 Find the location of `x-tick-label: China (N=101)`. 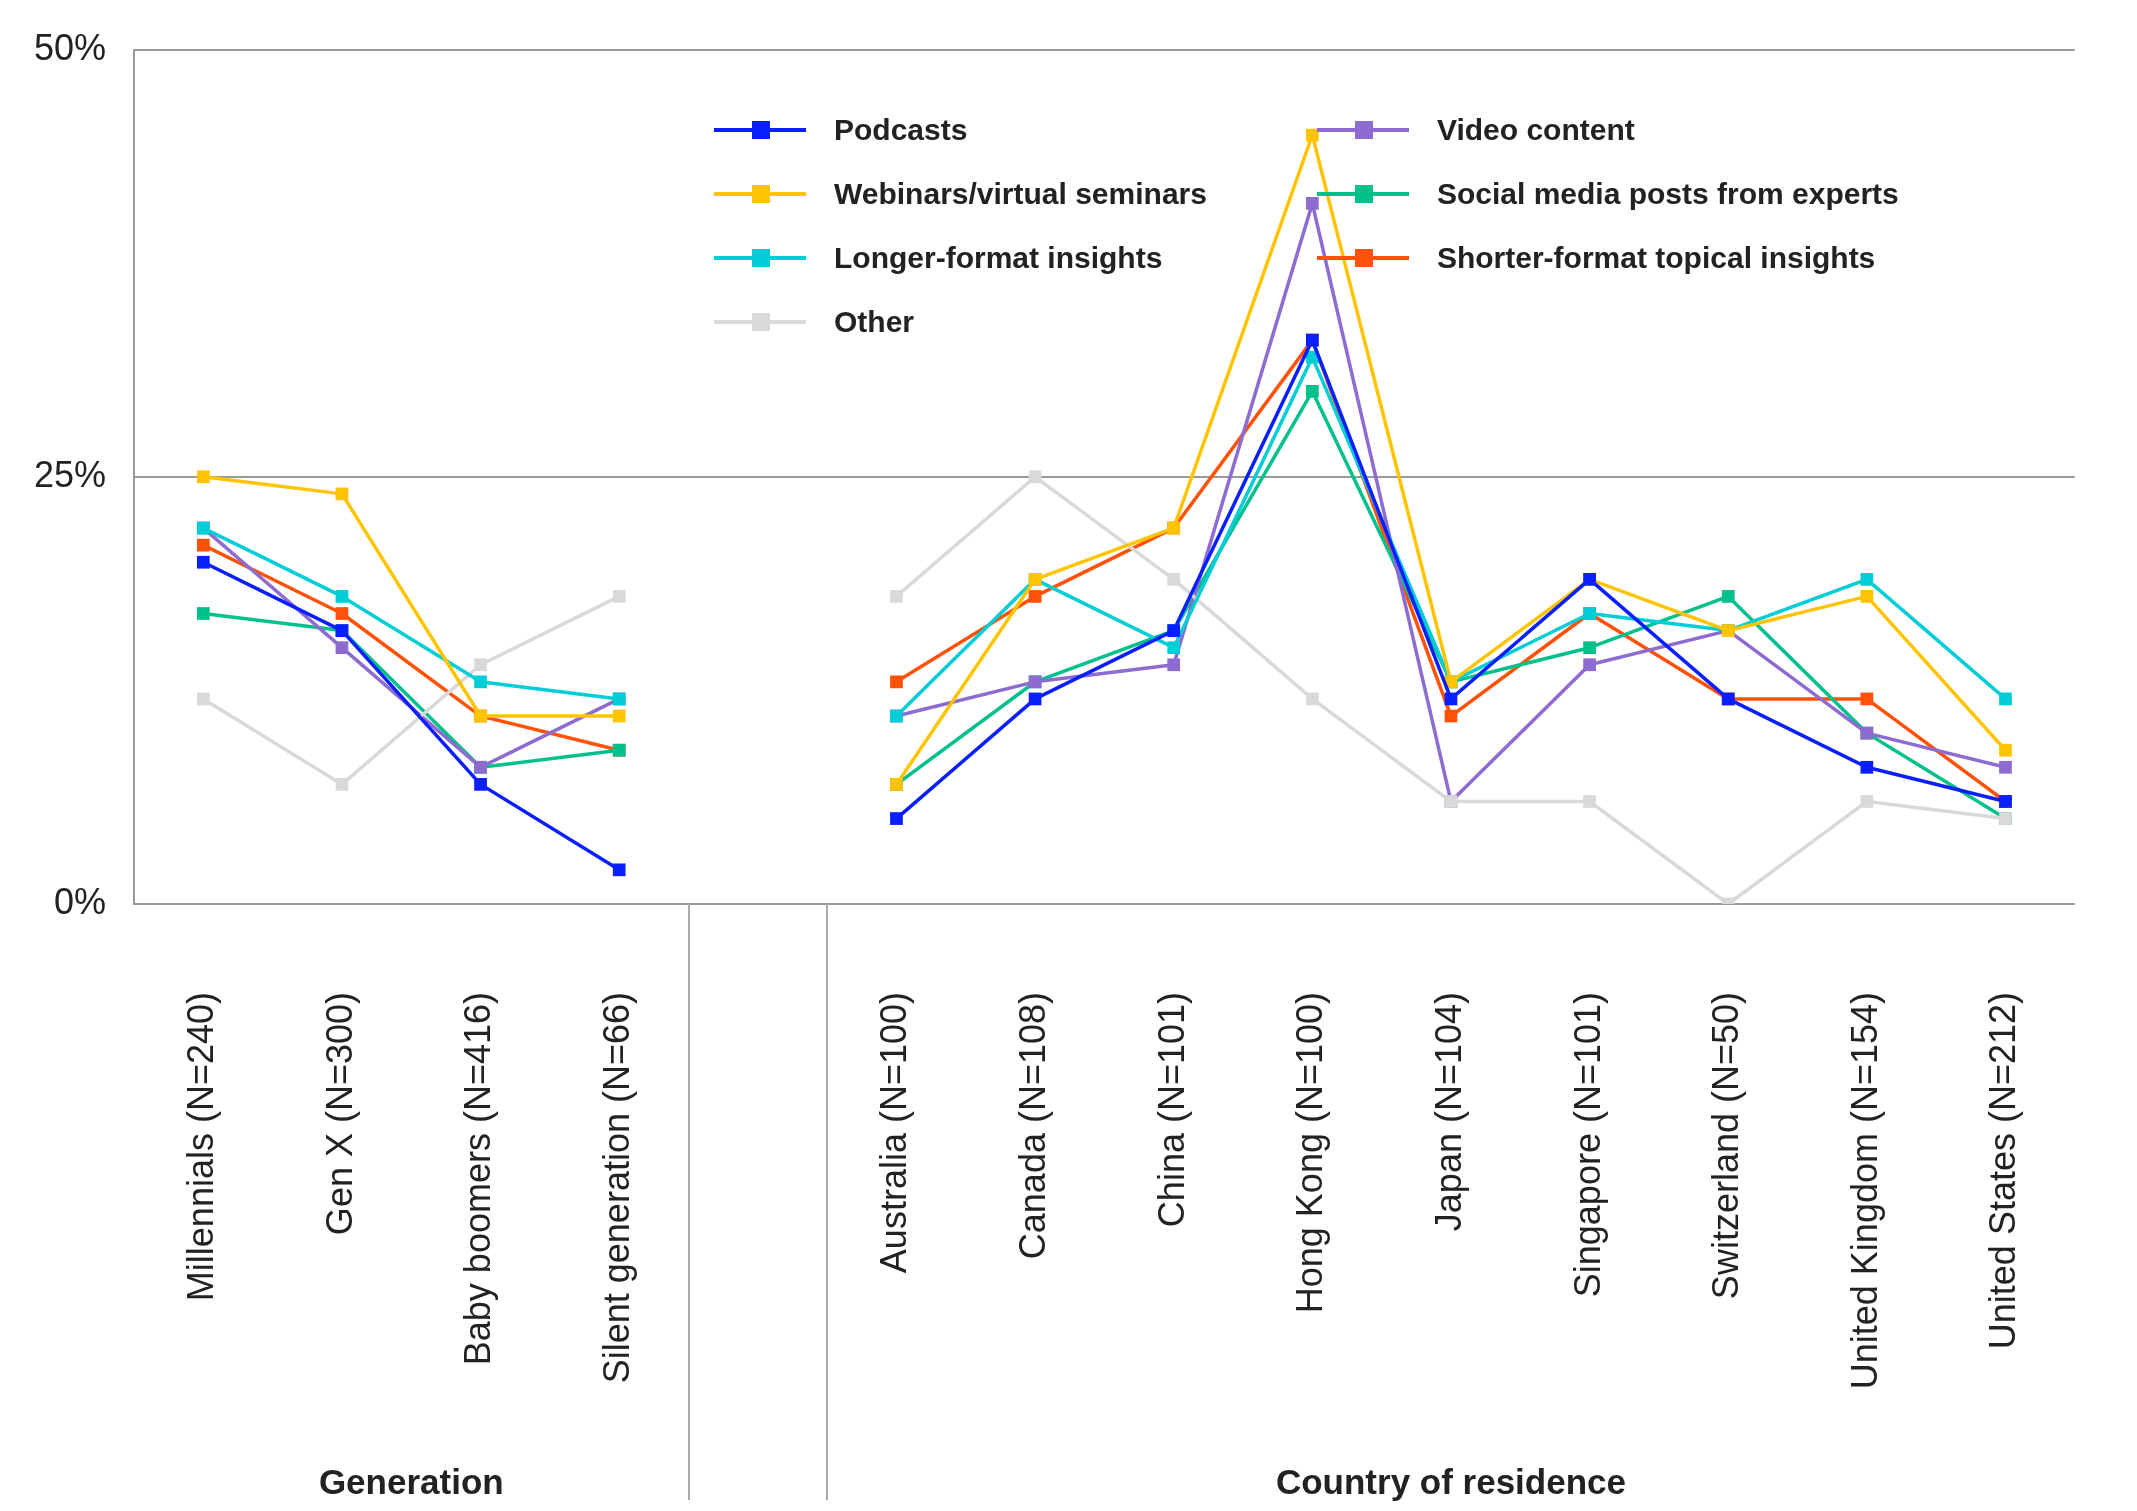

x-tick-label: China (N=101) is located at coordinates (1171, 1110).